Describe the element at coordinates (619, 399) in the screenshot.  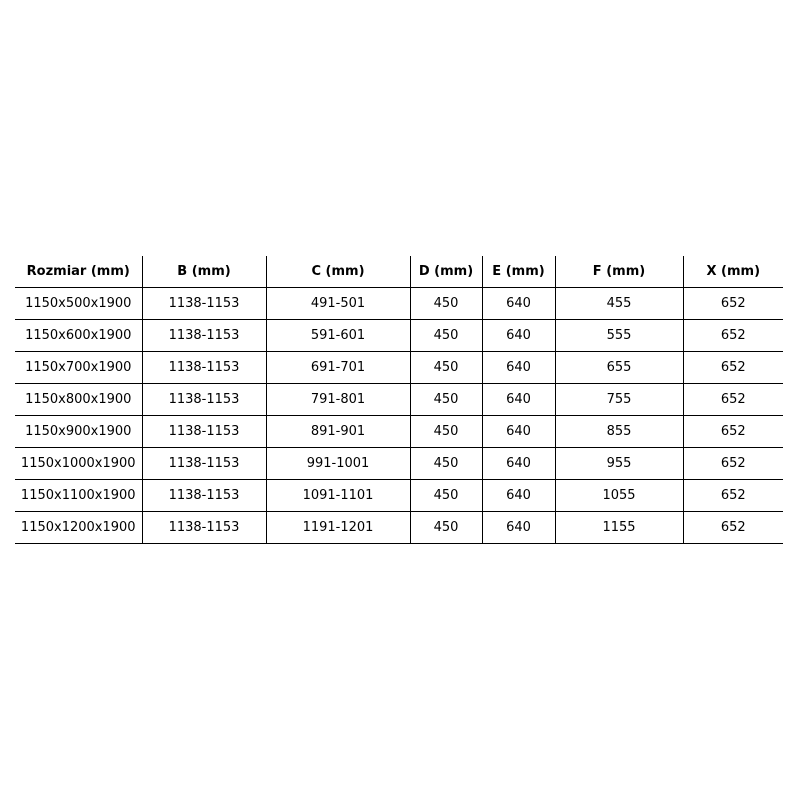
I see `table-cell: 755` at that location.